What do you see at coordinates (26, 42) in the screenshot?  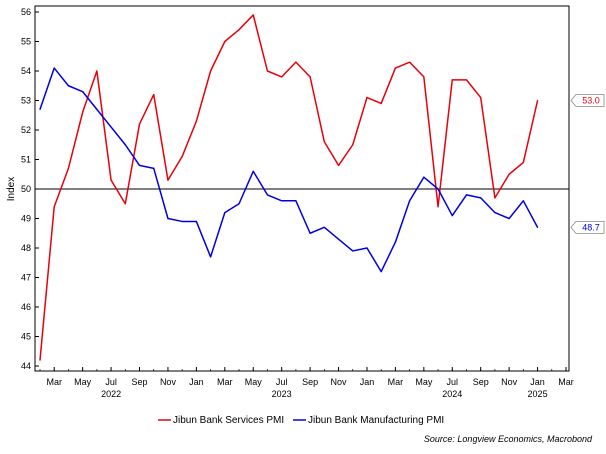 I see `y-tick-label: 55` at bounding box center [26, 42].